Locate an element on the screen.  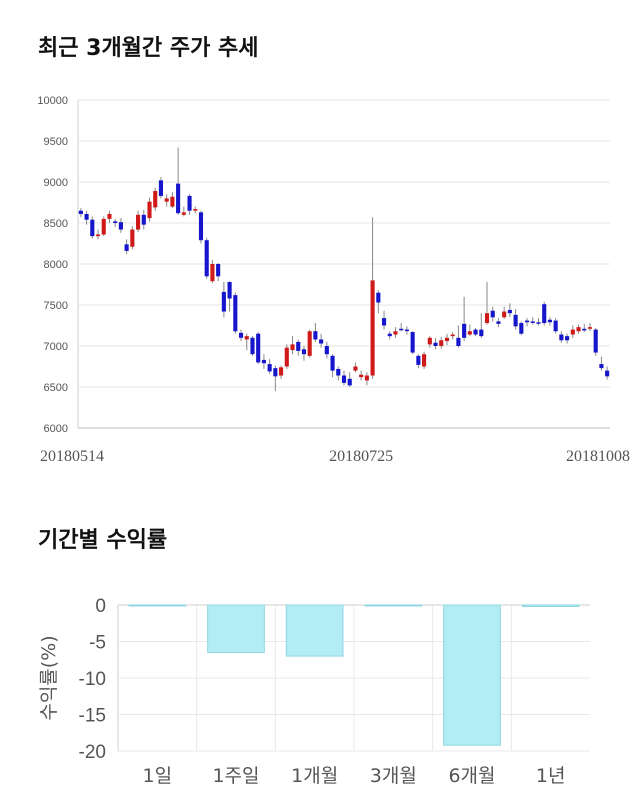
y-tick-label: -10 is located at coordinates (92, 679).